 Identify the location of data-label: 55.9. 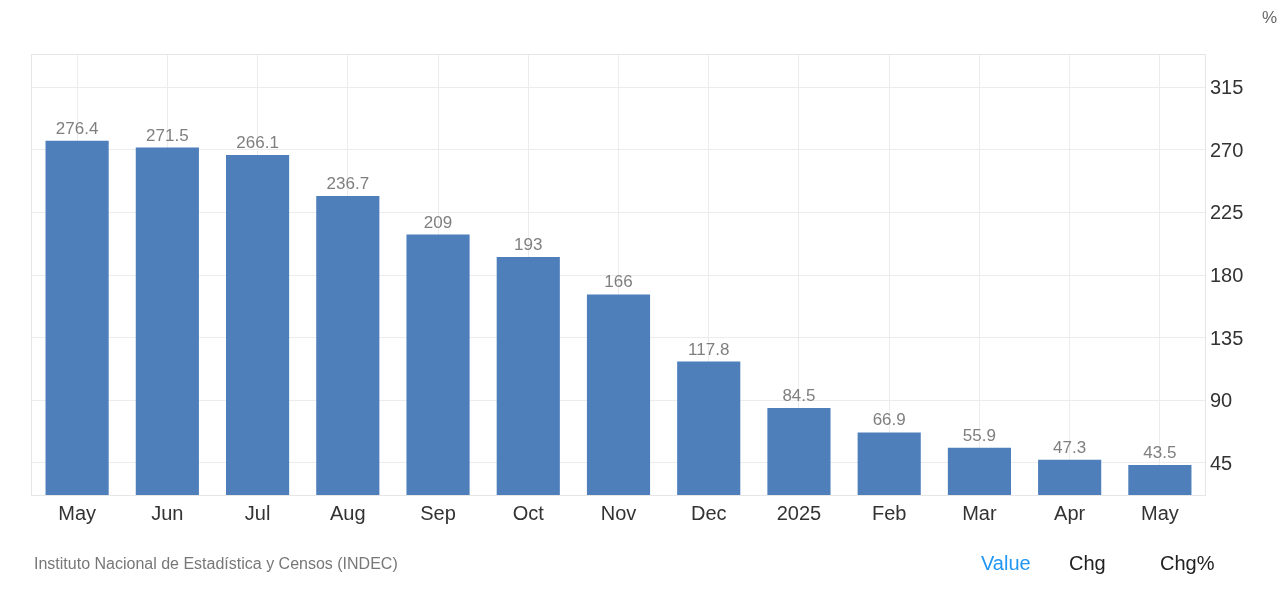
(979, 435).